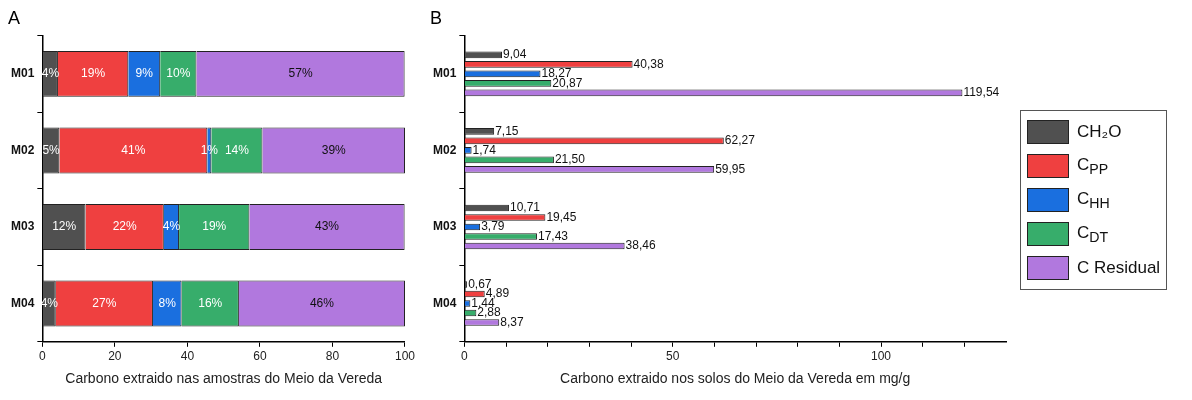 The height and width of the screenshot is (400, 1192). I want to click on x-tick-label: 60, so click(260, 356).